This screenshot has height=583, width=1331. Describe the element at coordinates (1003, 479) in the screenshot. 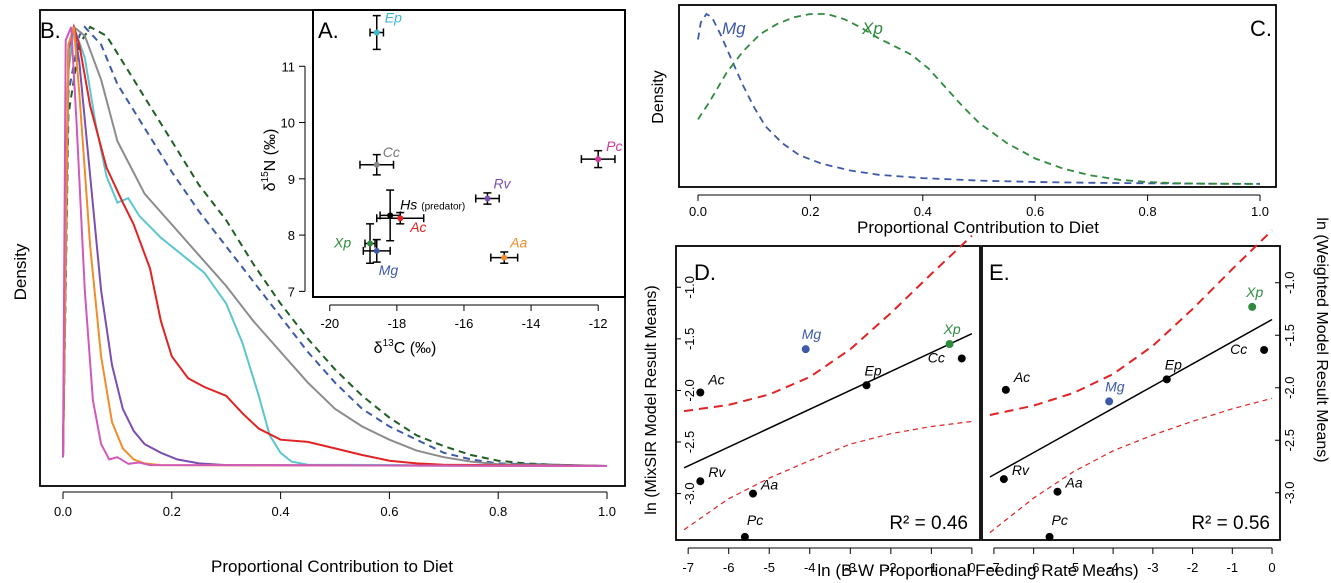

I see `panel-e-point-Rv` at that location.